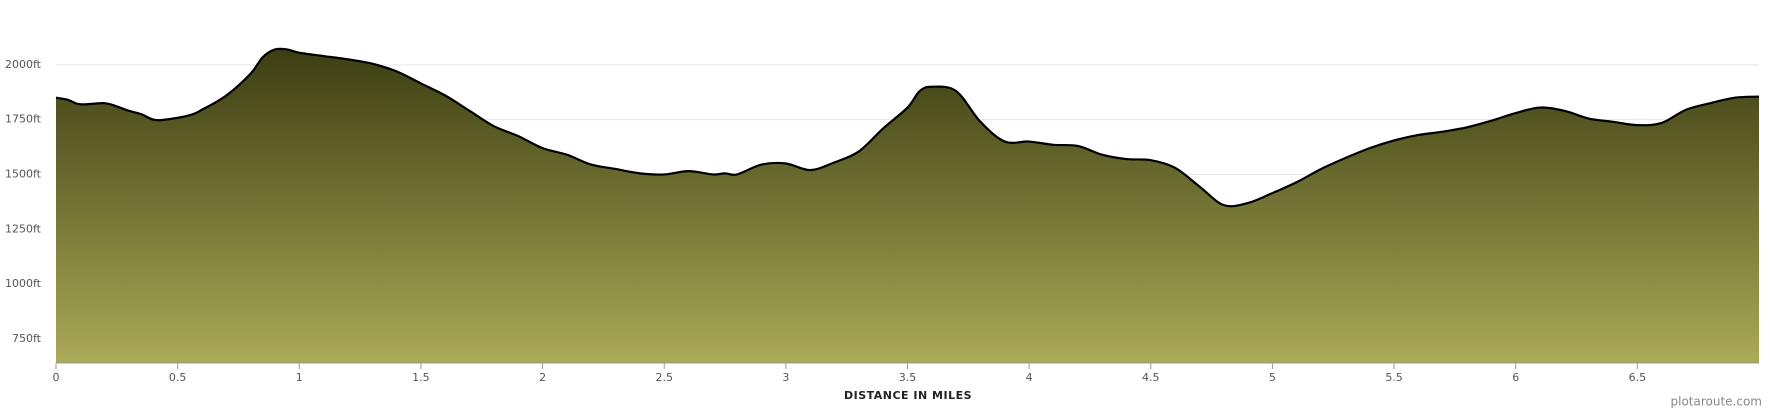 The image size is (1770, 410). Describe the element at coordinates (908, 377) in the screenshot. I see `x-tick-label: 3.5` at that location.